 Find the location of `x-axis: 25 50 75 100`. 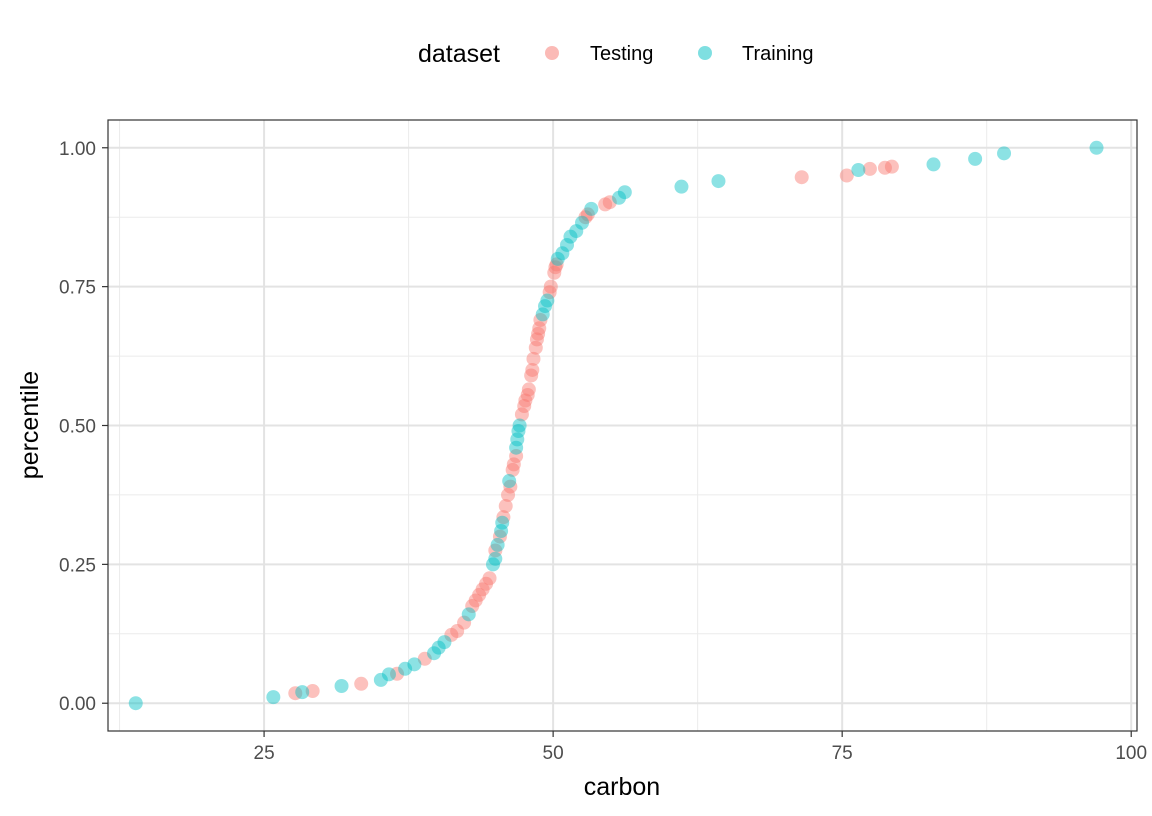

x-axis: 25 50 75 100 is located at coordinates (700, 747).